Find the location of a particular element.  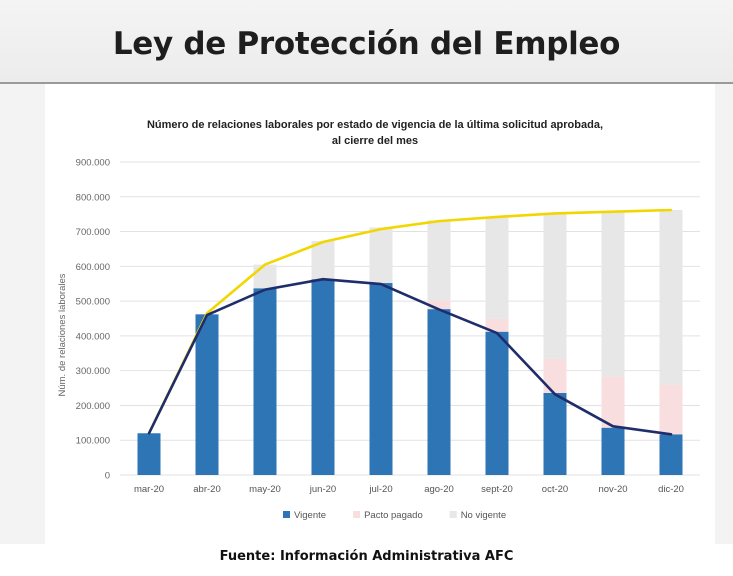

legend-label: No vigente is located at coordinates (483, 515).